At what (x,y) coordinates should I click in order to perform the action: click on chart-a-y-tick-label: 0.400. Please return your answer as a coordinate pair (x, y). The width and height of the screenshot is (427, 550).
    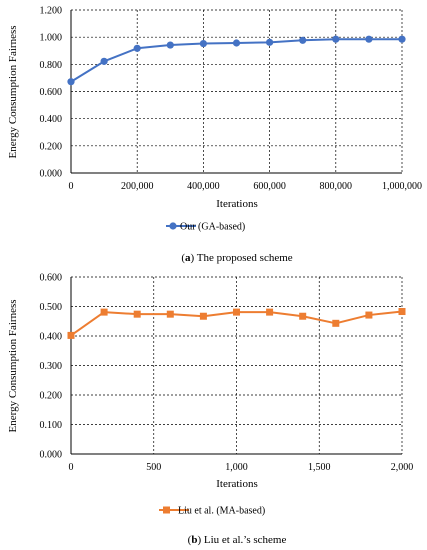
    Looking at the image, I should click on (51, 119).